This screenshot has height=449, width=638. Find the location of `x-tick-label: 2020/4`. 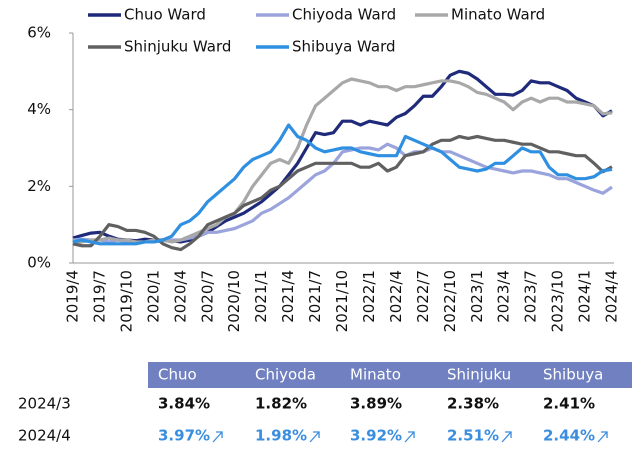

x-tick-label: 2020/4 is located at coordinates (180, 296).